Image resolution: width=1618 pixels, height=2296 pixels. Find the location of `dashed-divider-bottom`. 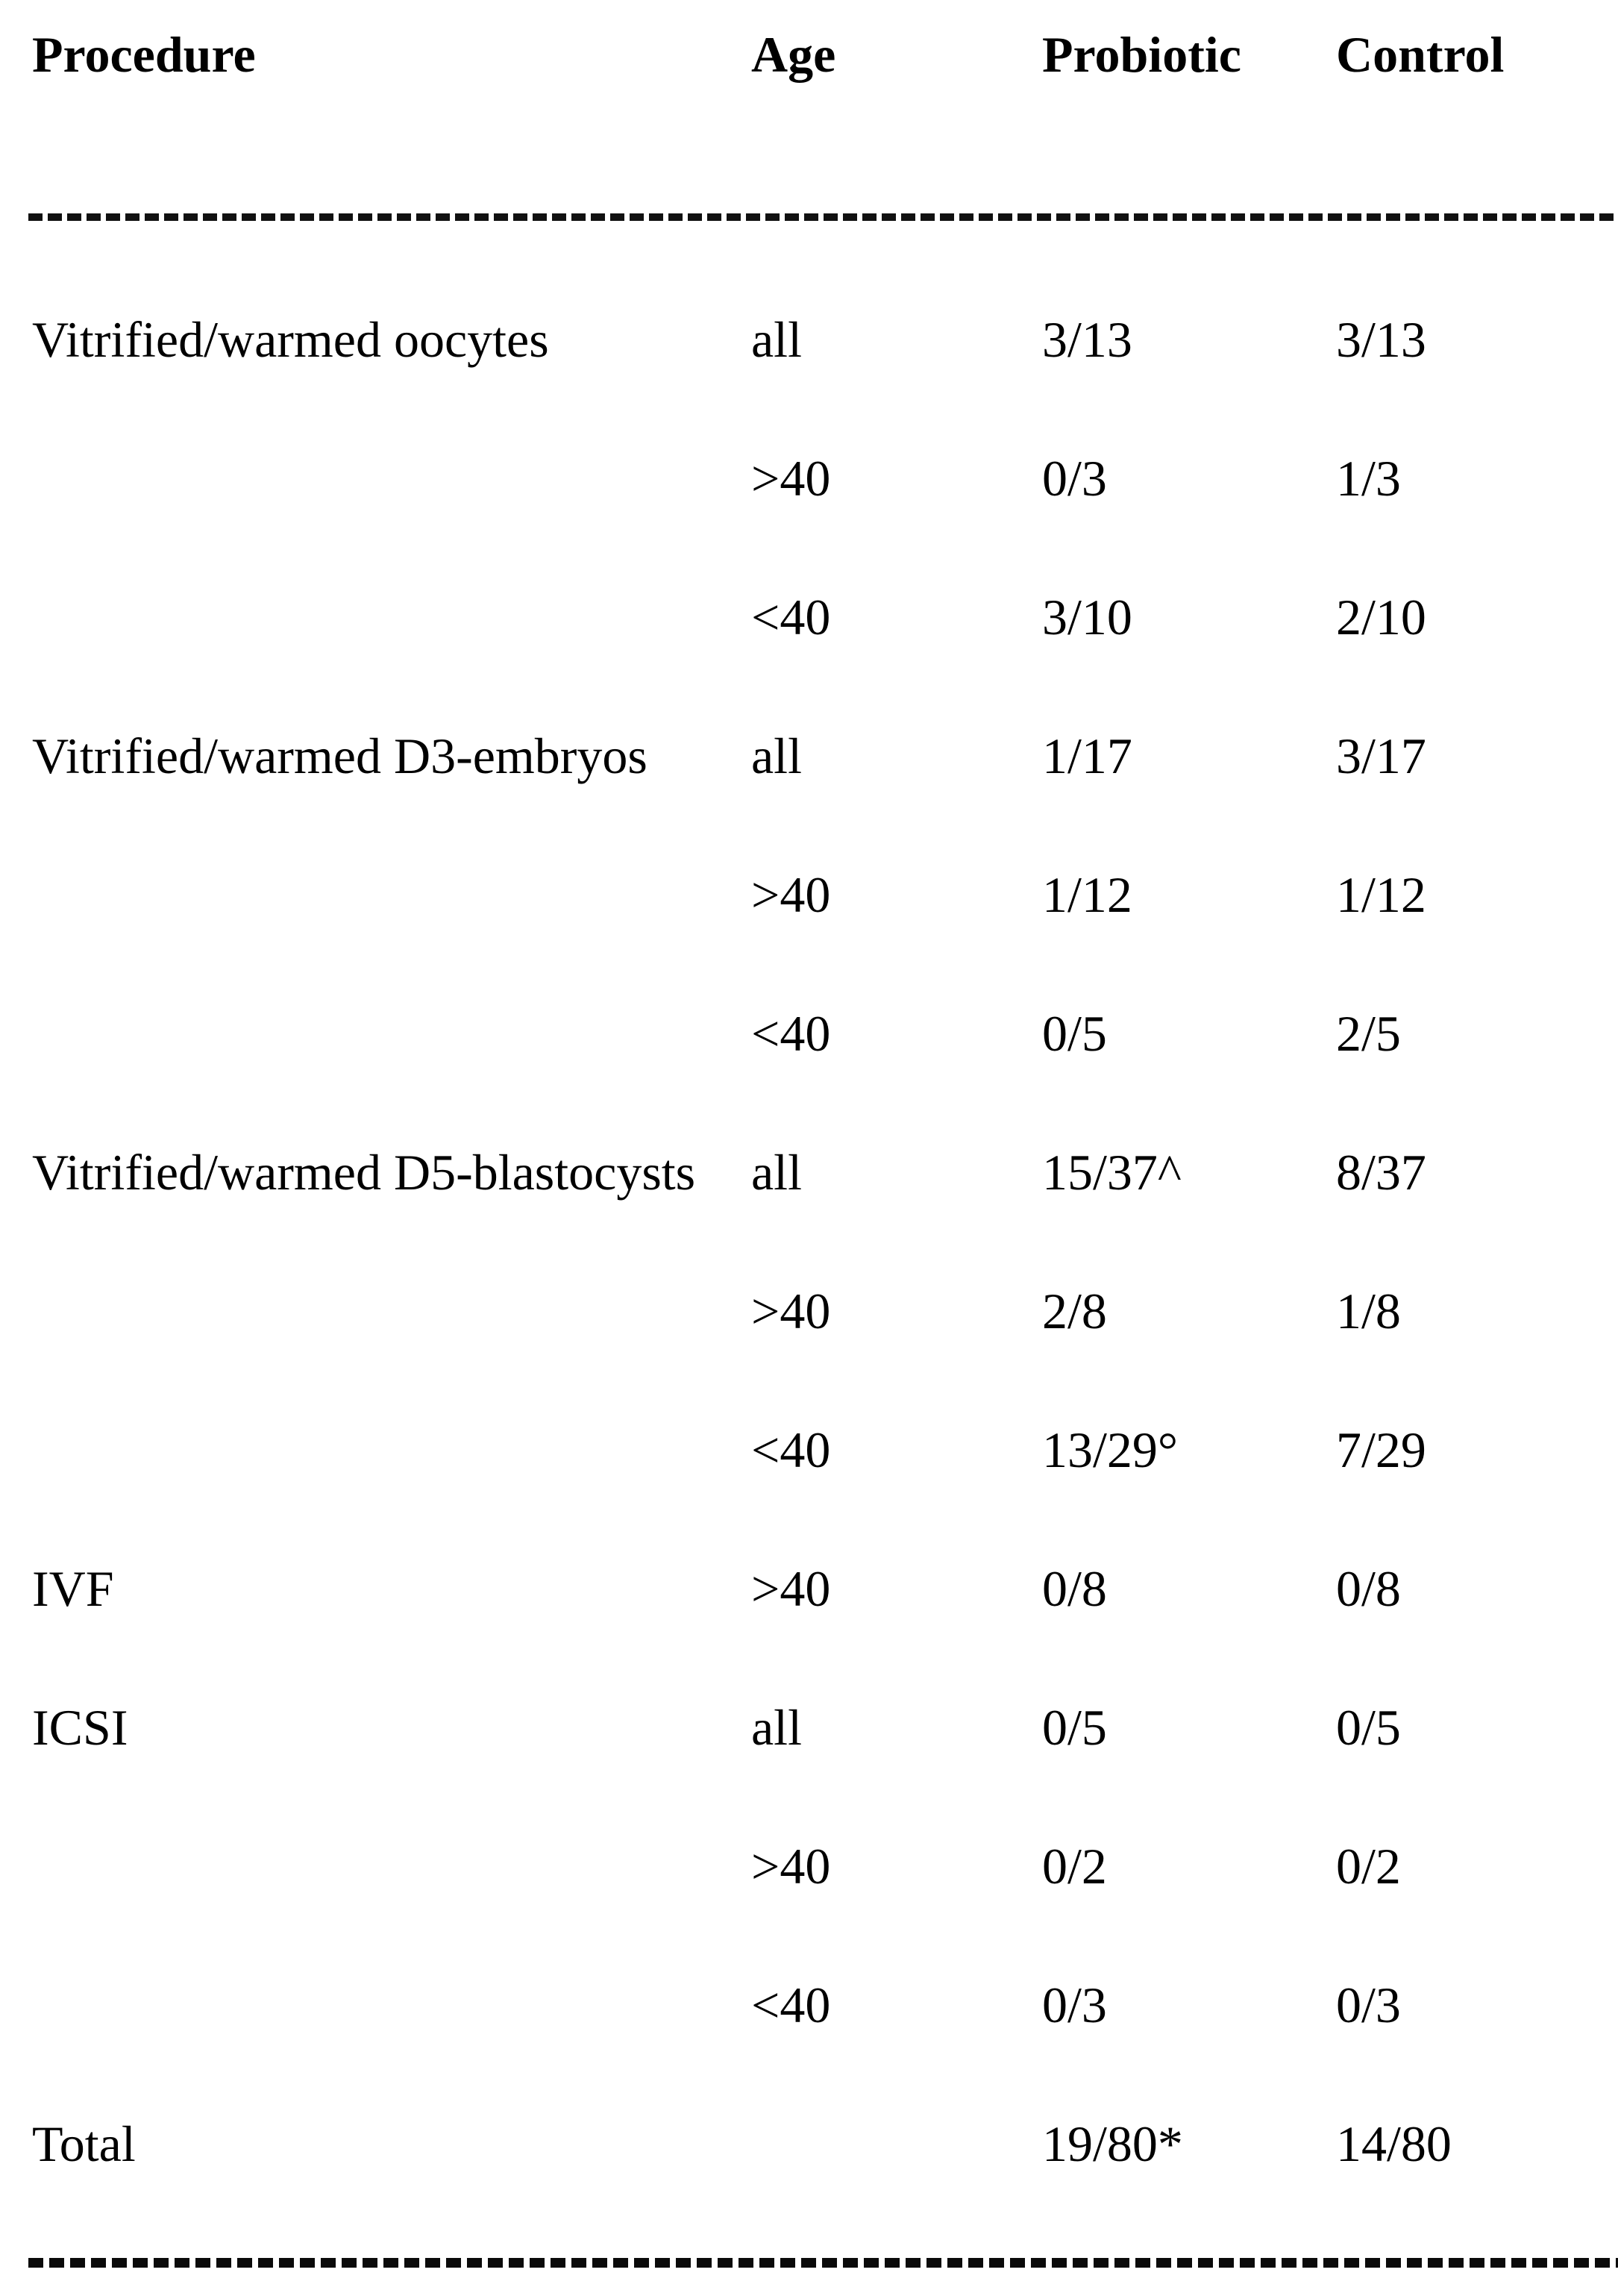

dashed-divider-bottom is located at coordinates (823, 2263).